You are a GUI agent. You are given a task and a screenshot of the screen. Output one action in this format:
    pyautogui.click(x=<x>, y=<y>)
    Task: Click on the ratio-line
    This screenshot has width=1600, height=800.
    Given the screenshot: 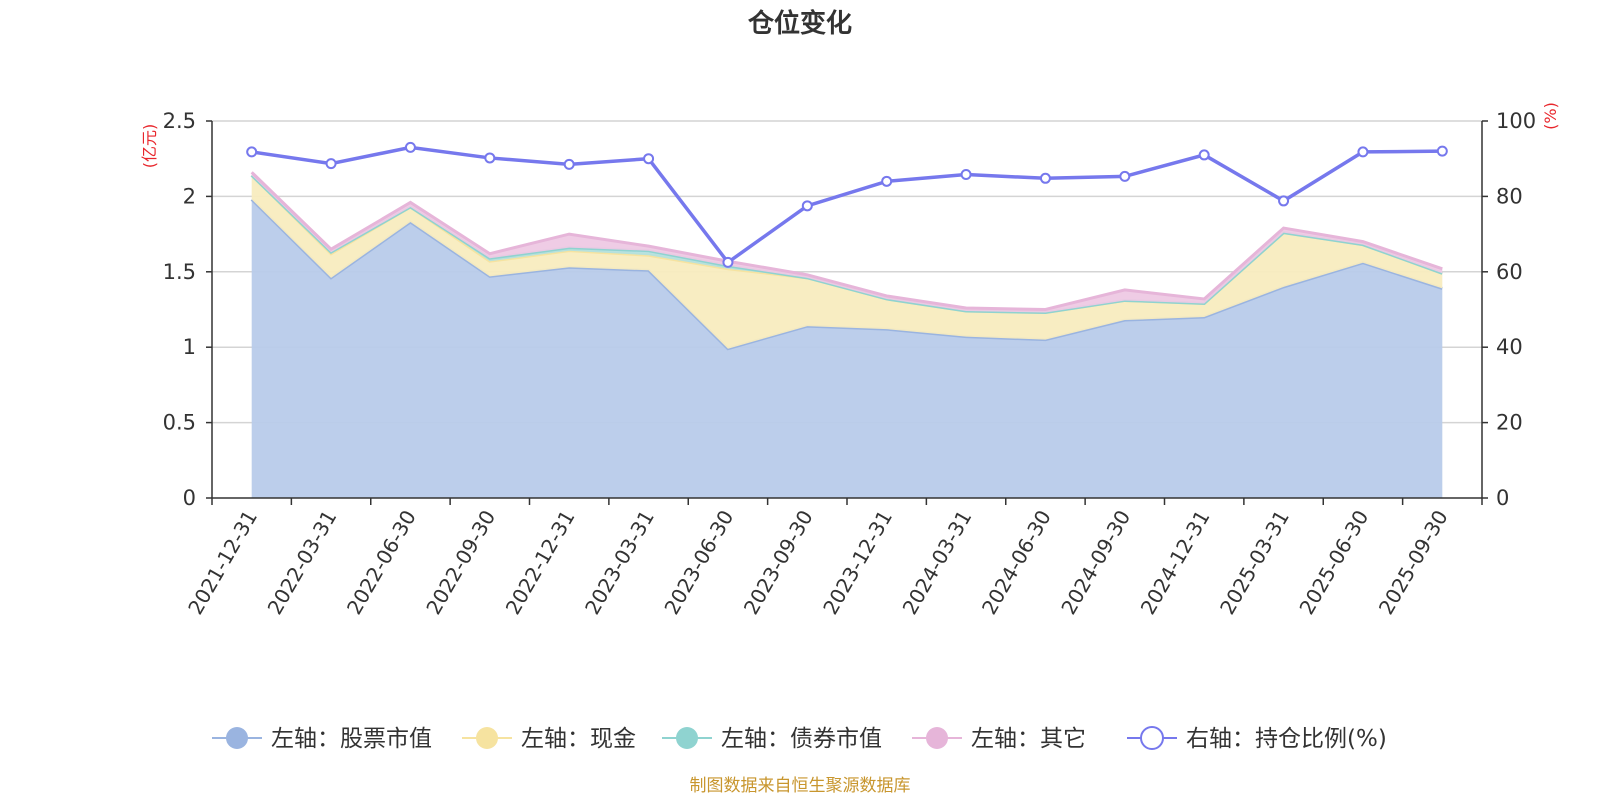 What is the action you would take?
    pyautogui.click(x=847, y=205)
    